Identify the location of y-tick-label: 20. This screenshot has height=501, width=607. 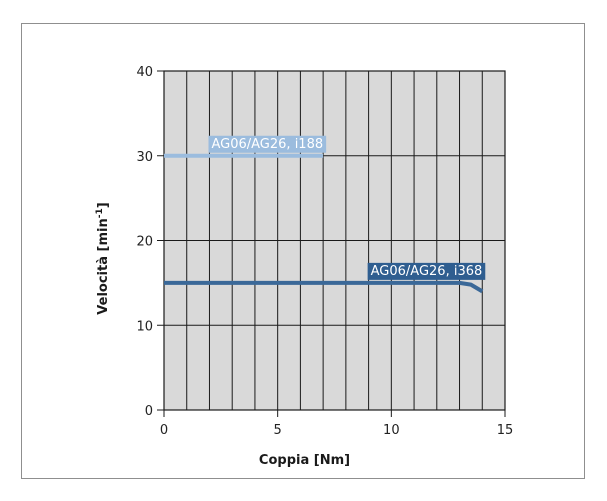
(144, 242).